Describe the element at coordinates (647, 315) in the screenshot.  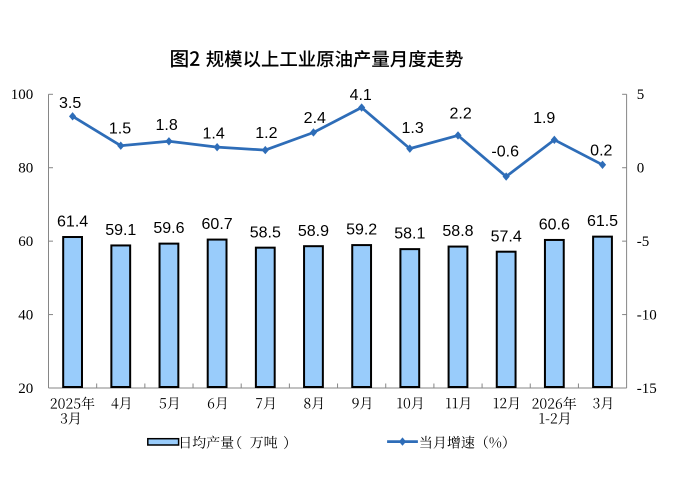
I see `svg-text: -10` at that location.